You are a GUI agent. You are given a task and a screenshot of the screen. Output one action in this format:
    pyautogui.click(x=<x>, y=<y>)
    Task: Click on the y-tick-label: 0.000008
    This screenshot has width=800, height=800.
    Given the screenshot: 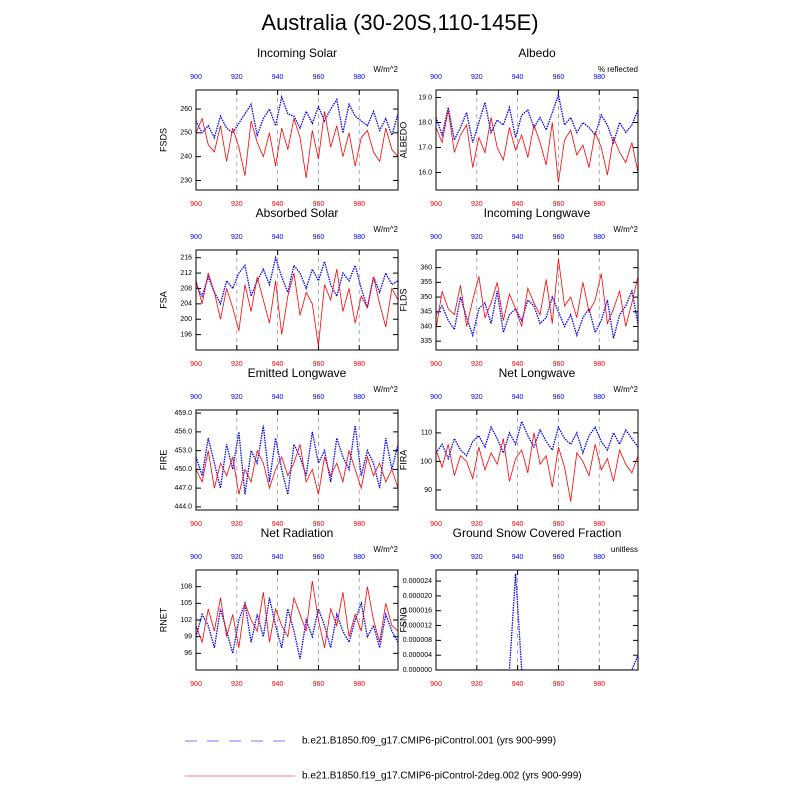 What is the action you would take?
    pyautogui.click(x=417, y=640)
    